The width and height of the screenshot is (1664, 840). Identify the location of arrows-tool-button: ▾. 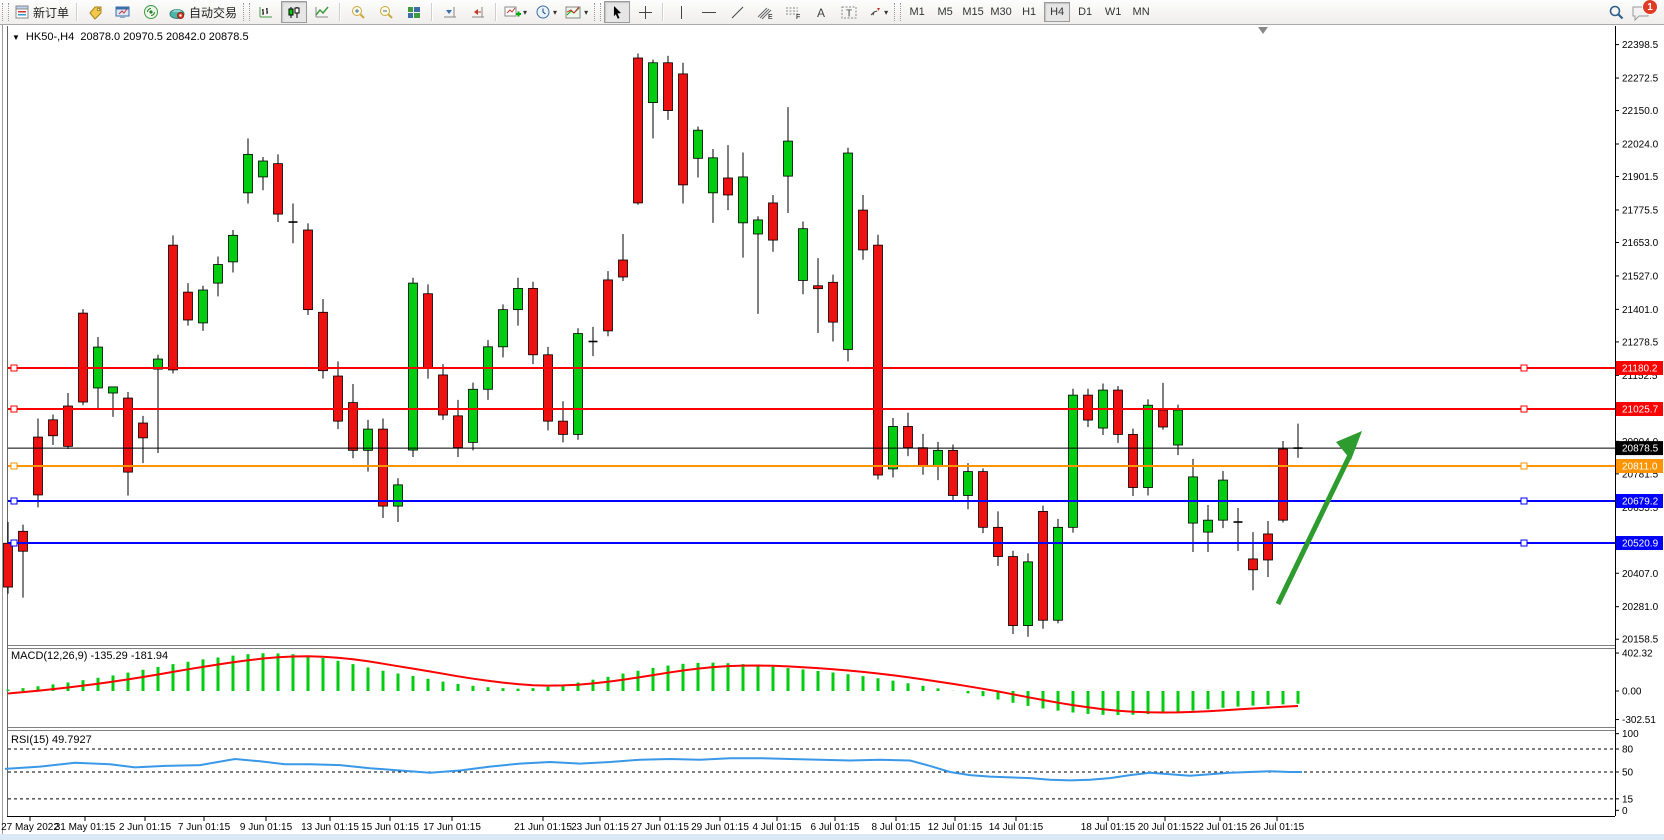
(877, 12).